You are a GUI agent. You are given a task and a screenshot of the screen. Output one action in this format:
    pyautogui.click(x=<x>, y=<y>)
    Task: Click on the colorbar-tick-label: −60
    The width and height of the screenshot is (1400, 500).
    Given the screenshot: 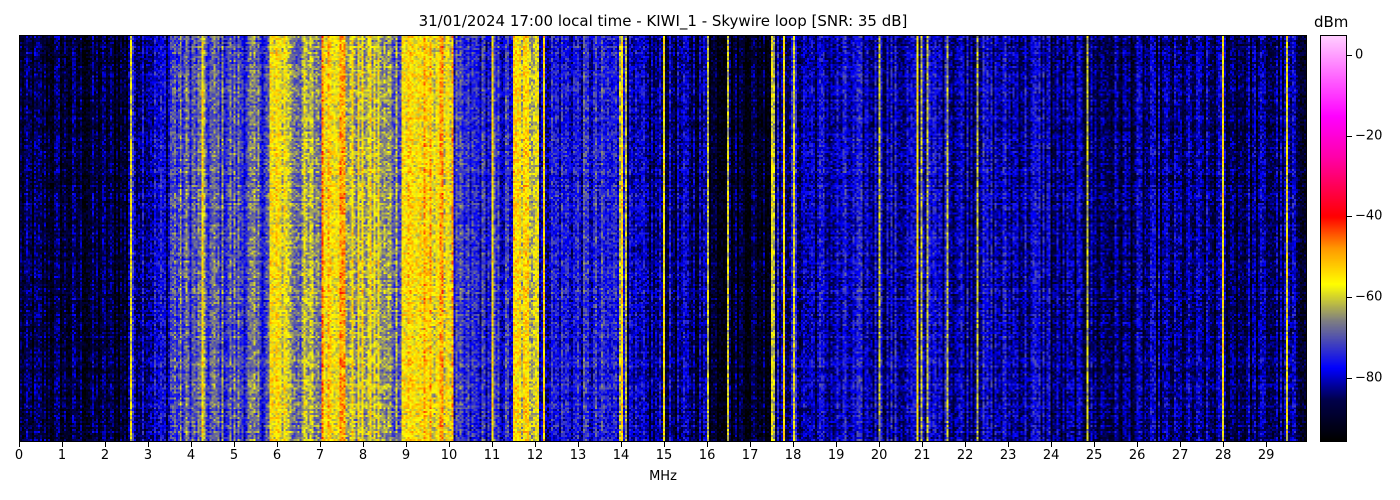 What is the action you would take?
    pyautogui.click(x=1369, y=297)
    